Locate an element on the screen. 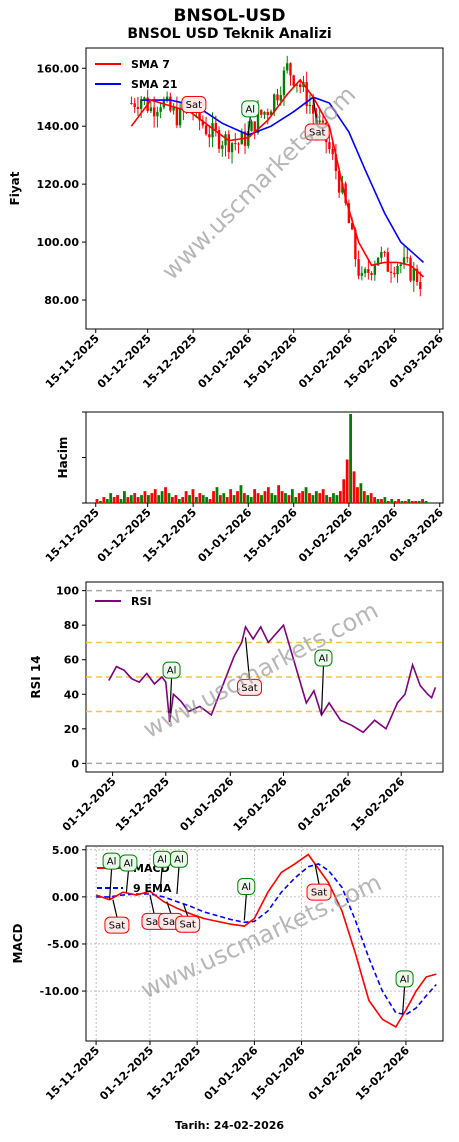 The image size is (459, 1142). macd-annotation-label: Sat is located at coordinates (187, 925).